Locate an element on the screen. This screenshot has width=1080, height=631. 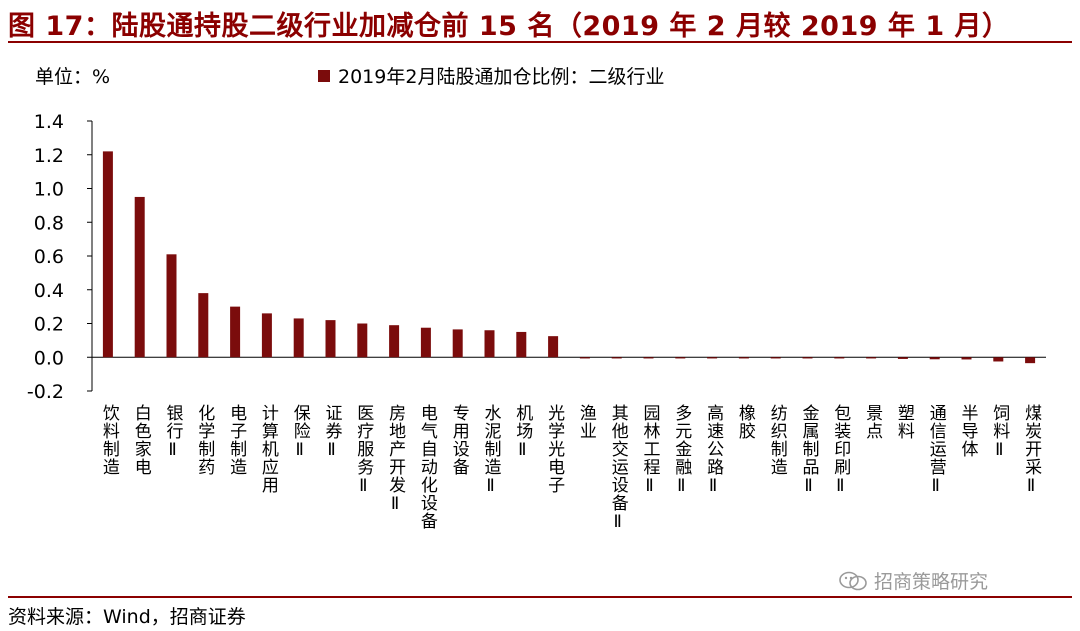
x-category-label: 塑料 is located at coordinates (904, 422).